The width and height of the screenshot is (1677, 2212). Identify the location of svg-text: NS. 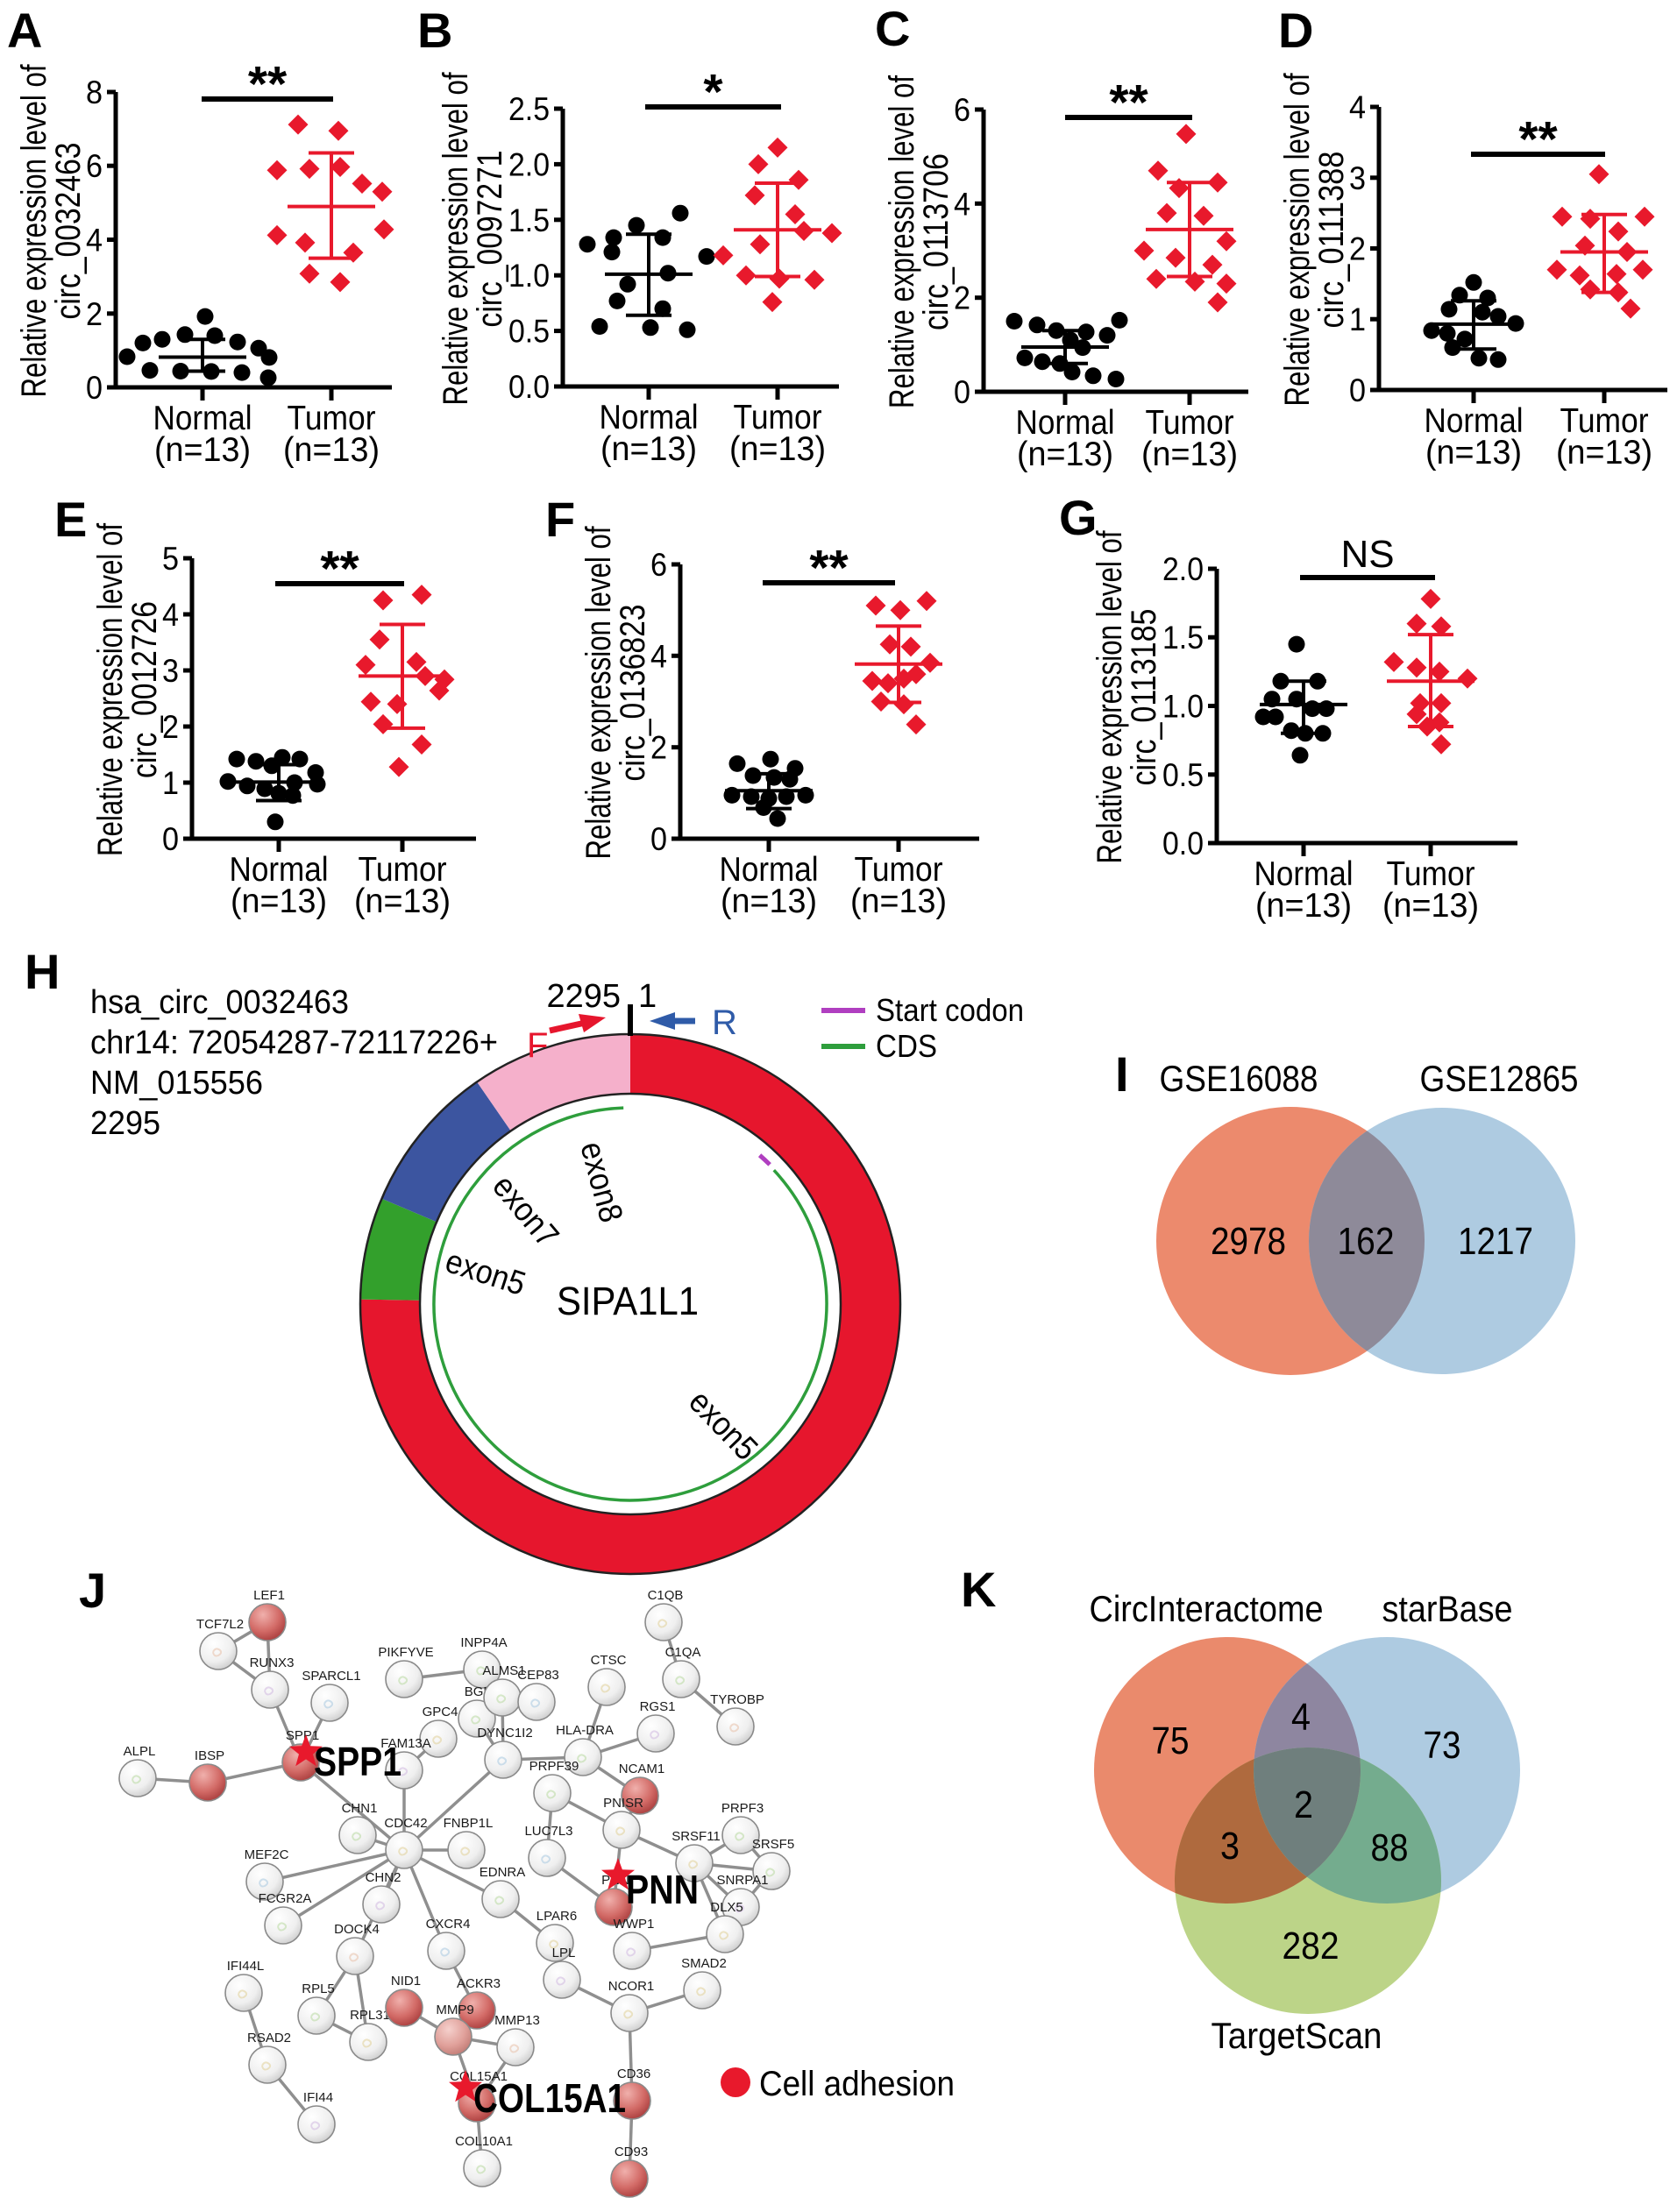
(1367, 554).